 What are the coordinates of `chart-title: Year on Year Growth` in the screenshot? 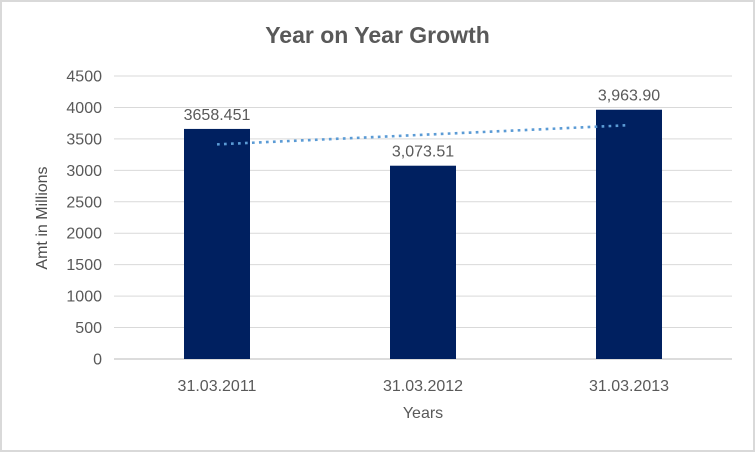 It's located at (377, 35).